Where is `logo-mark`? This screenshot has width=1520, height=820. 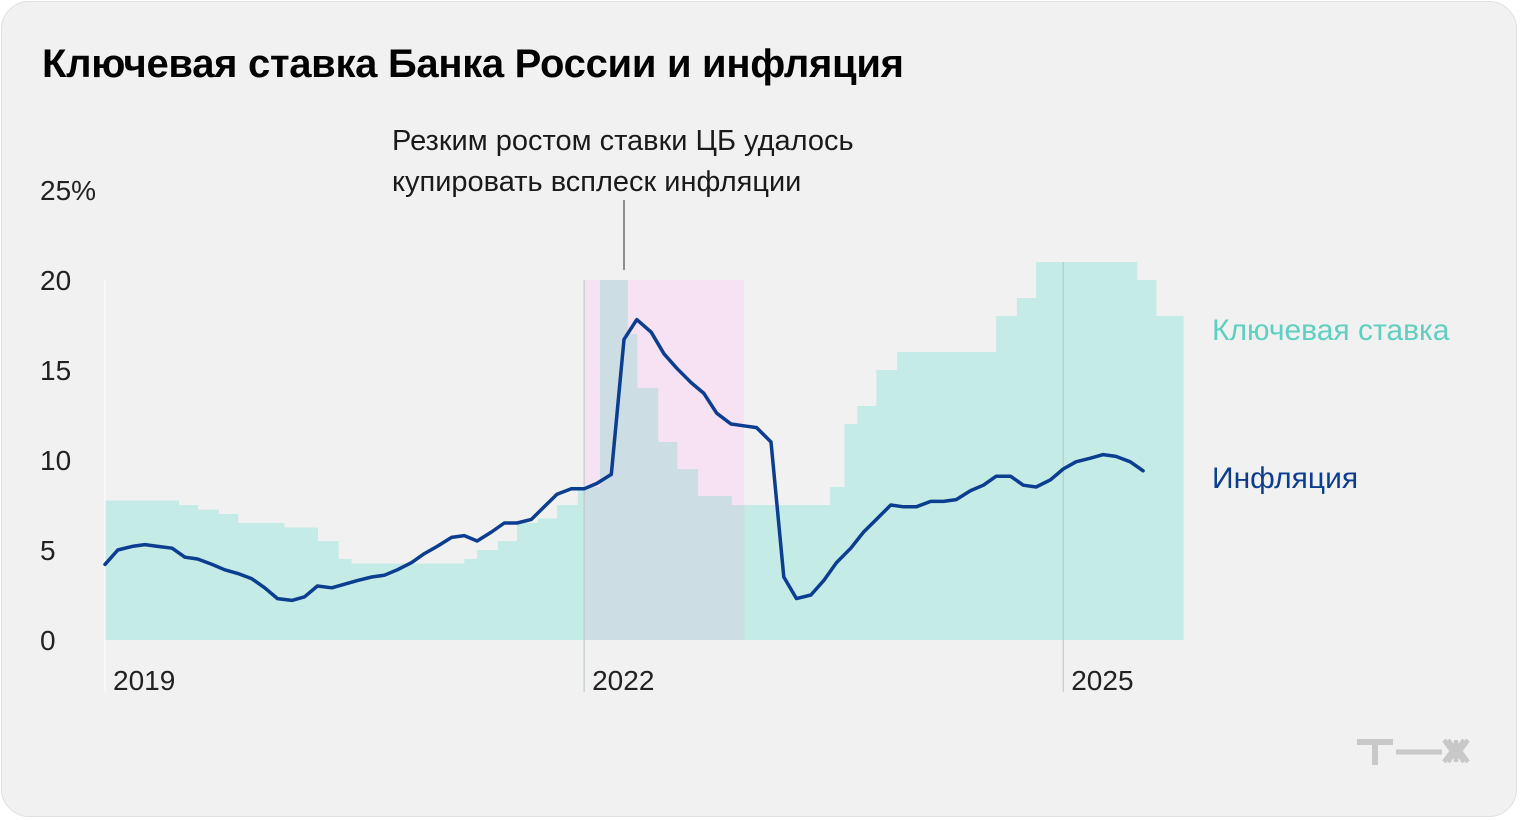
logo-mark is located at coordinates (1413, 751).